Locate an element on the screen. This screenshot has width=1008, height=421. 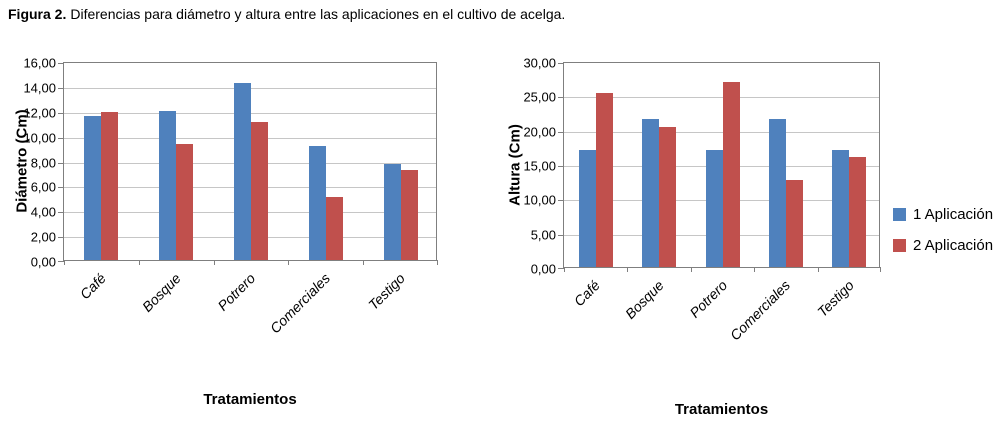
legend-item-serie1: 1 Aplicación is located at coordinates (943, 214).